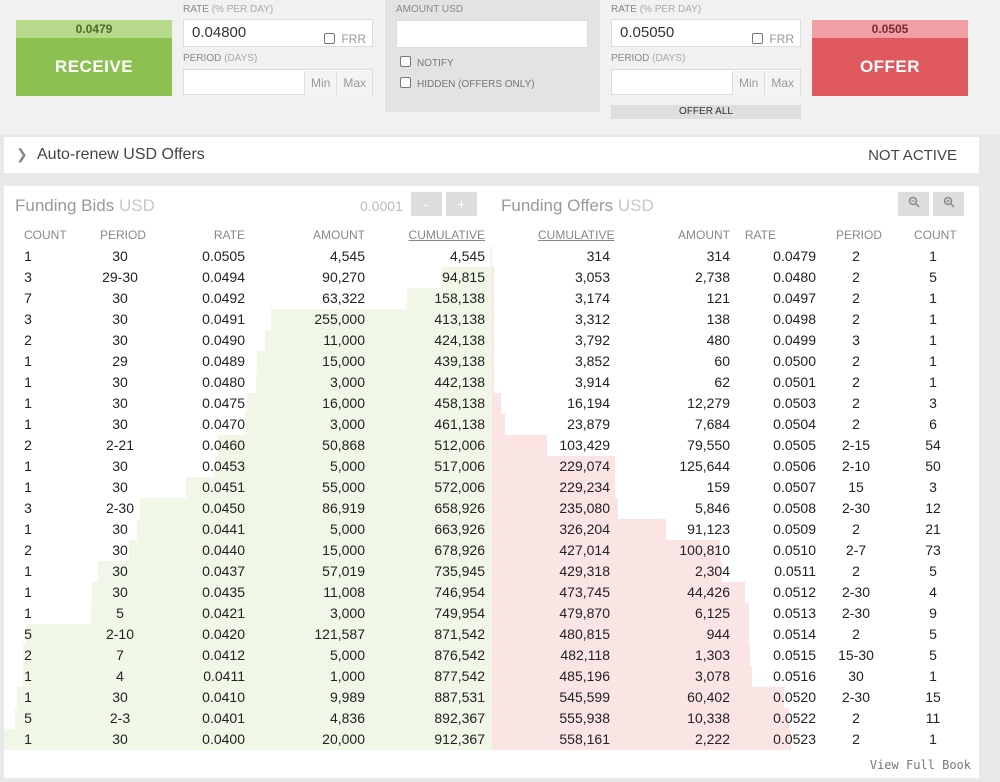  What do you see at coordinates (223, 655) in the screenshot?
I see `bid-rate: 0.0412` at bounding box center [223, 655].